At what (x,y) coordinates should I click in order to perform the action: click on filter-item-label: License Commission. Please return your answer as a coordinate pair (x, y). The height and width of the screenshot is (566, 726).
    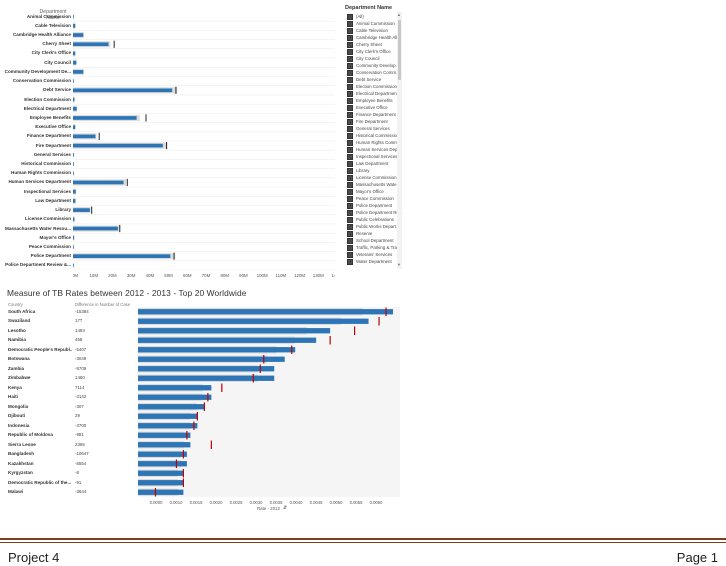
    Looking at the image, I should click on (376, 178).